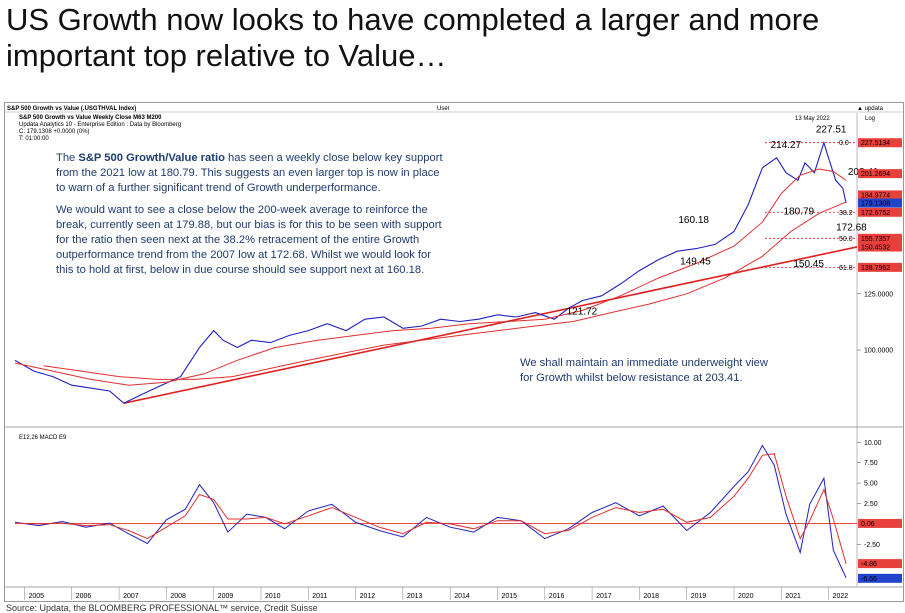  What do you see at coordinates (871, 484) in the screenshot?
I see `macd-y-tick-label: 5.00` at bounding box center [871, 484].